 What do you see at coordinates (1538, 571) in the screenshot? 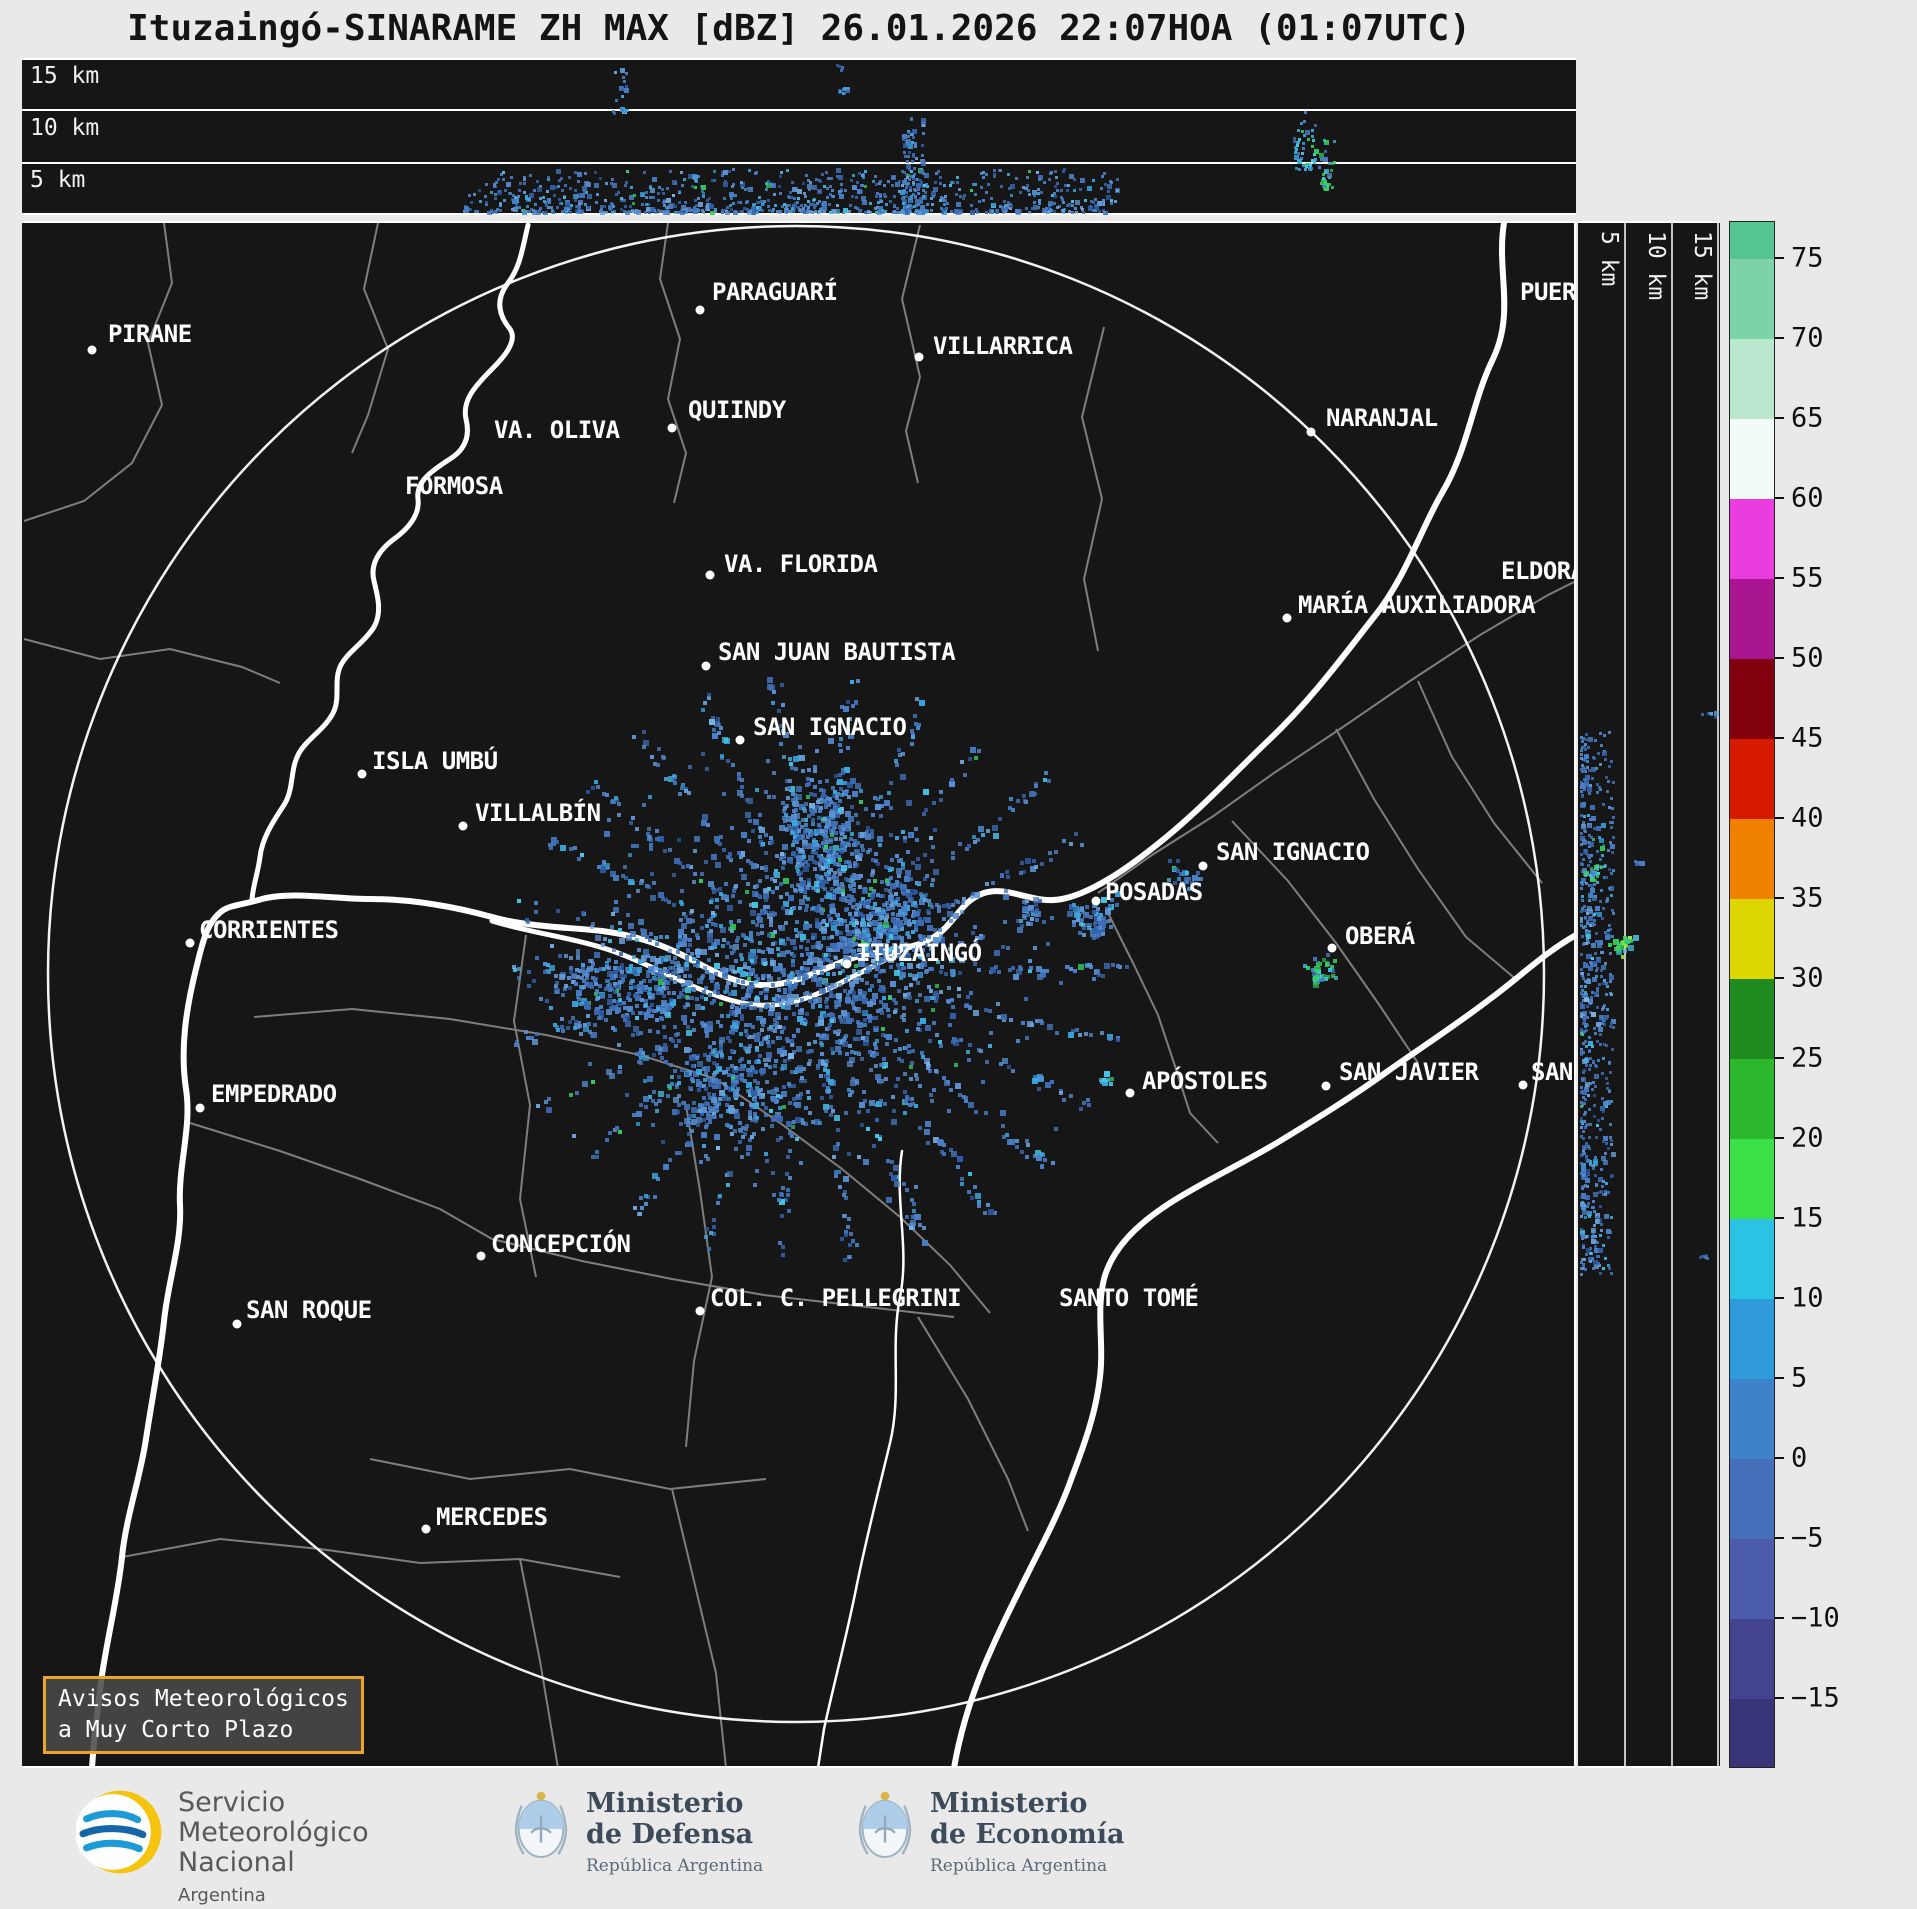
I see `city-label: ELDORADO` at bounding box center [1538, 571].